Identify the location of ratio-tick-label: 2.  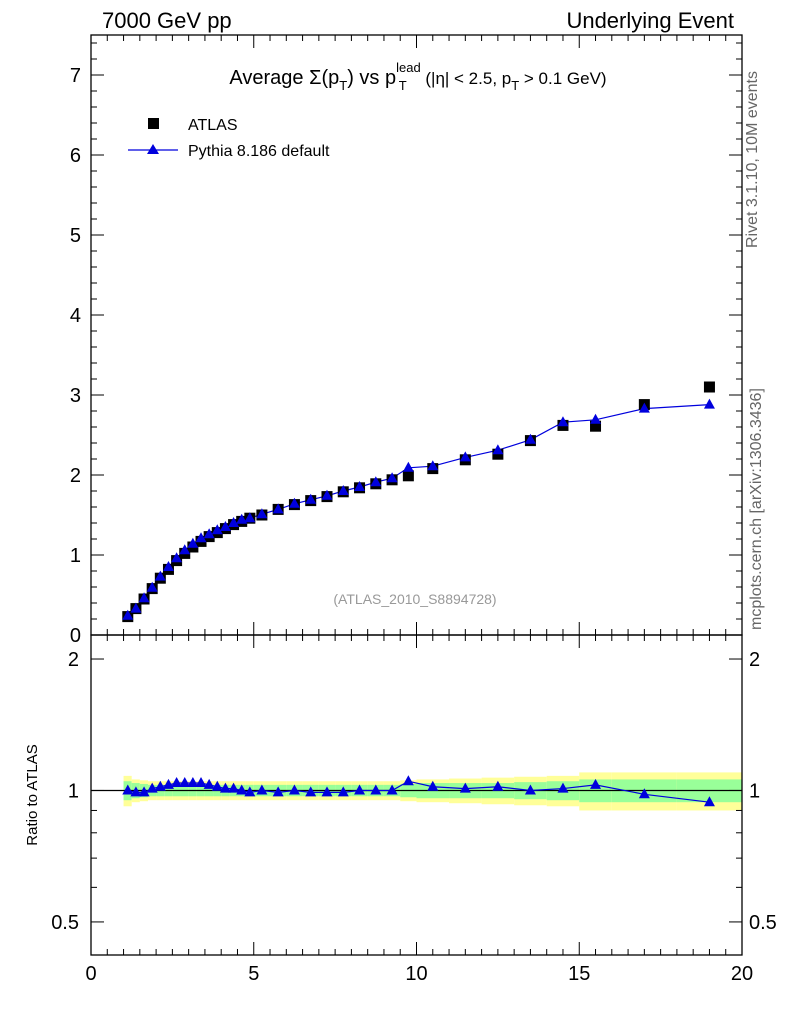
(73, 660).